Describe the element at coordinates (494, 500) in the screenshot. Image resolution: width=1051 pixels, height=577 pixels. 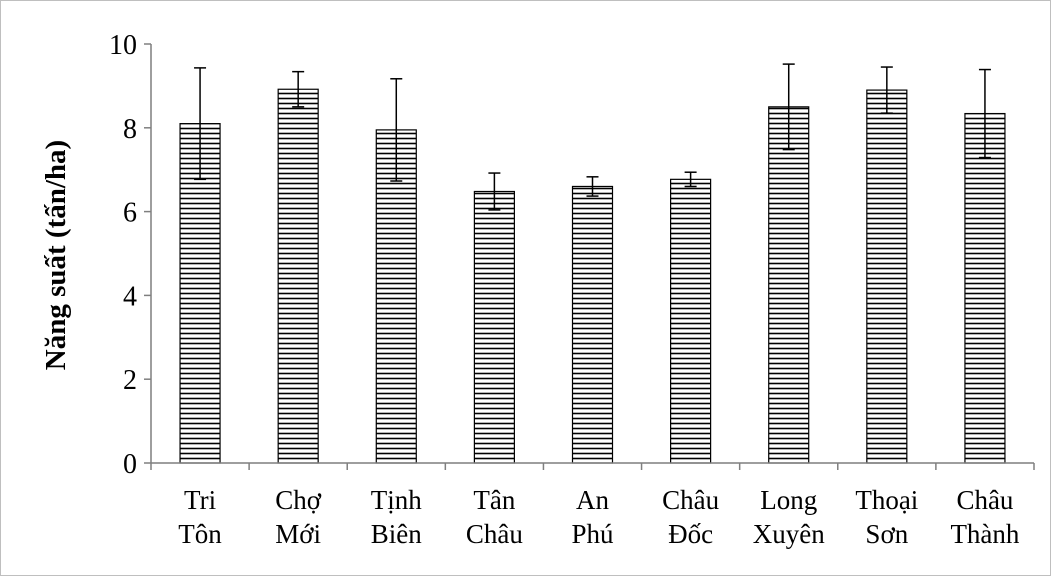
I see `category-label-line: Tân` at that location.